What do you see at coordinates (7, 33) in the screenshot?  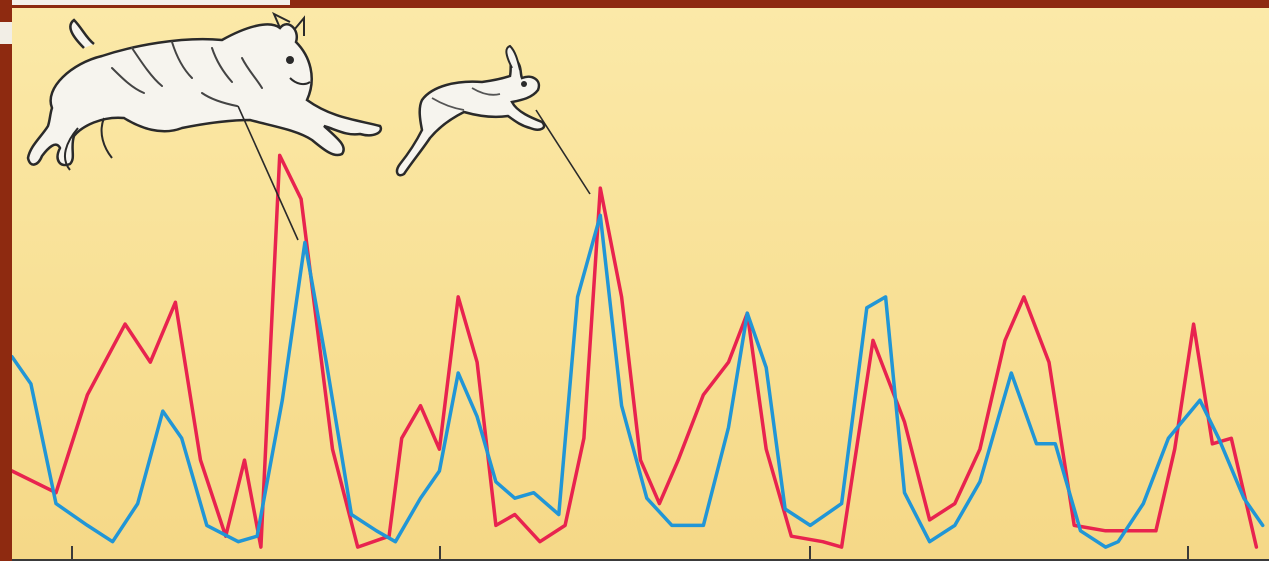 I see `left-edge-tab` at bounding box center [7, 33].